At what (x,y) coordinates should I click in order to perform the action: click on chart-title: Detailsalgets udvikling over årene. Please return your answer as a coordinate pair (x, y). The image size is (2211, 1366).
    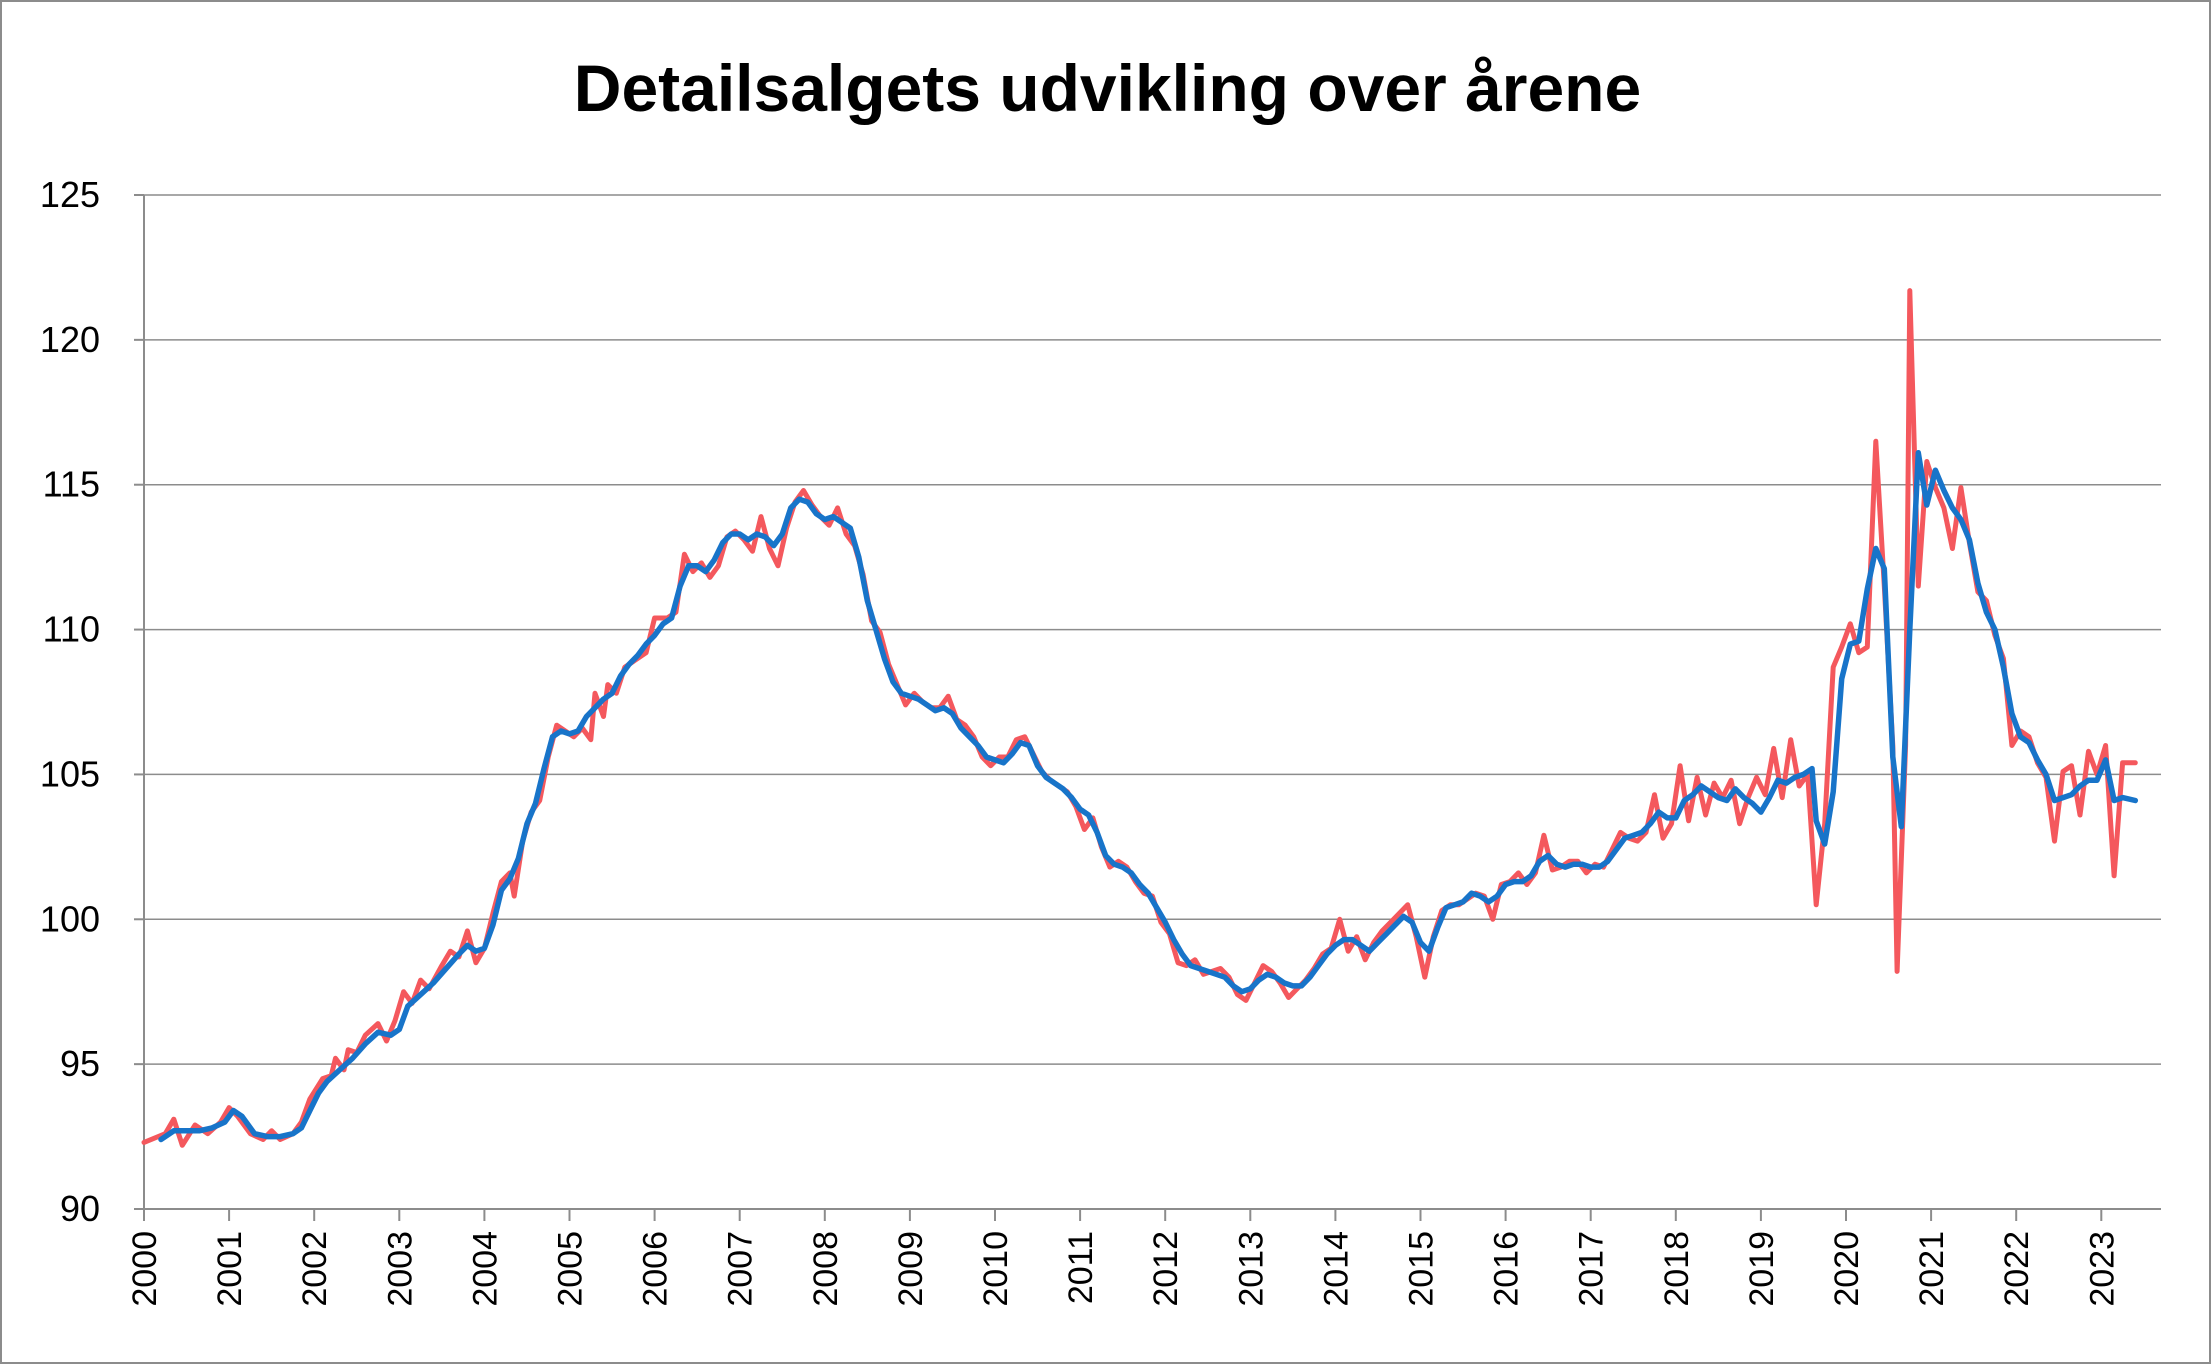
    Looking at the image, I should click on (1107, 88).